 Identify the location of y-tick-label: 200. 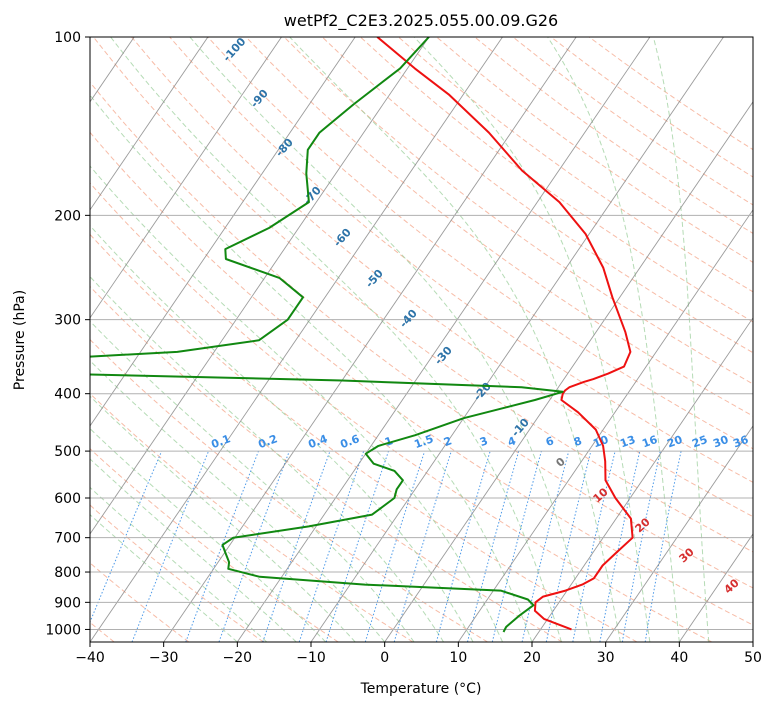
(67, 216).